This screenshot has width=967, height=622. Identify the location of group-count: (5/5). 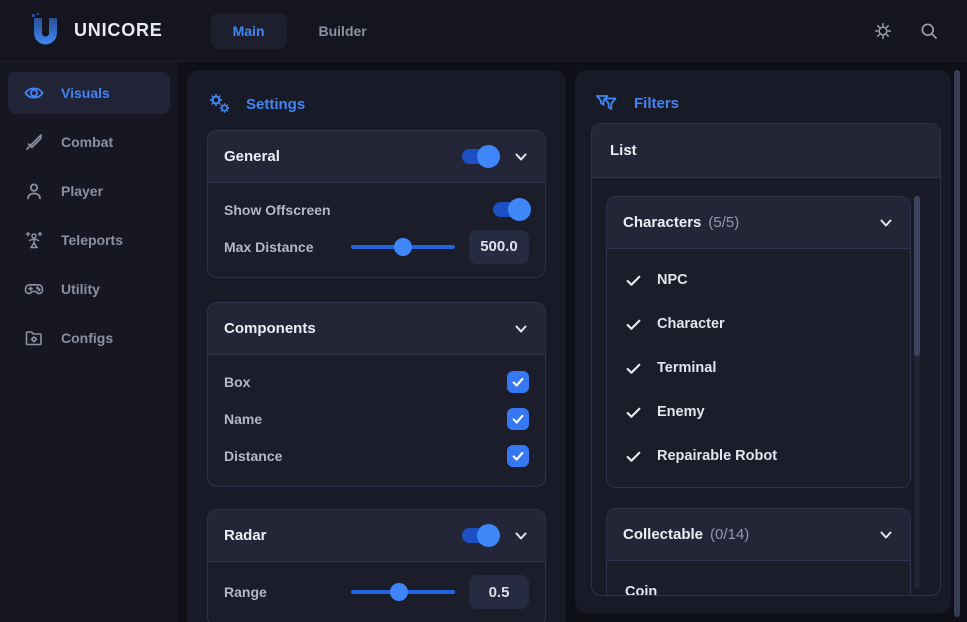
(724, 222).